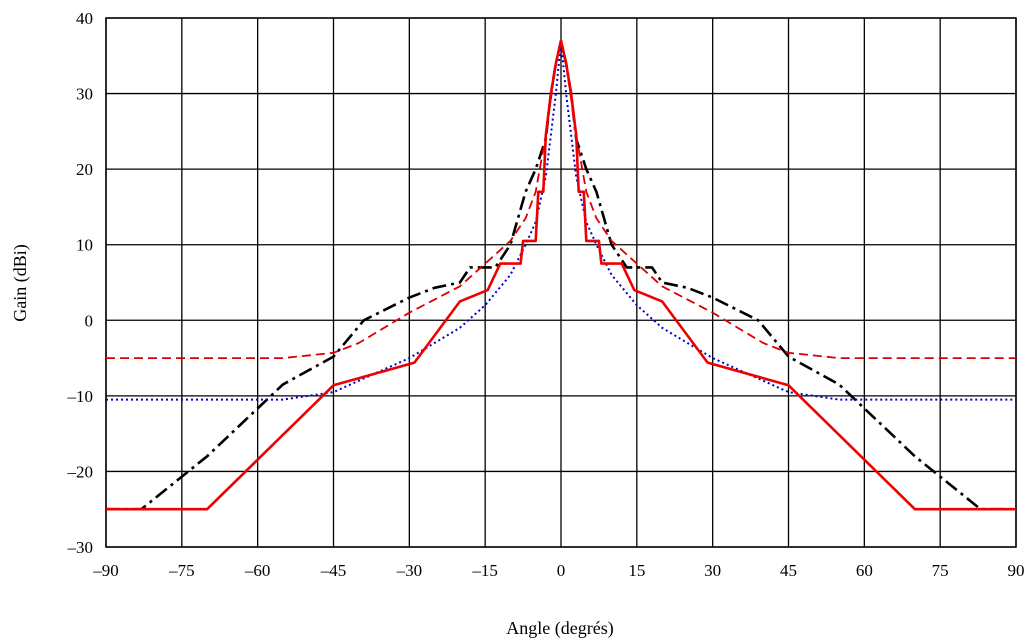 The width and height of the screenshot is (1031, 644). Describe the element at coordinates (84, 169) in the screenshot. I see `y-tick-label: 20` at that location.